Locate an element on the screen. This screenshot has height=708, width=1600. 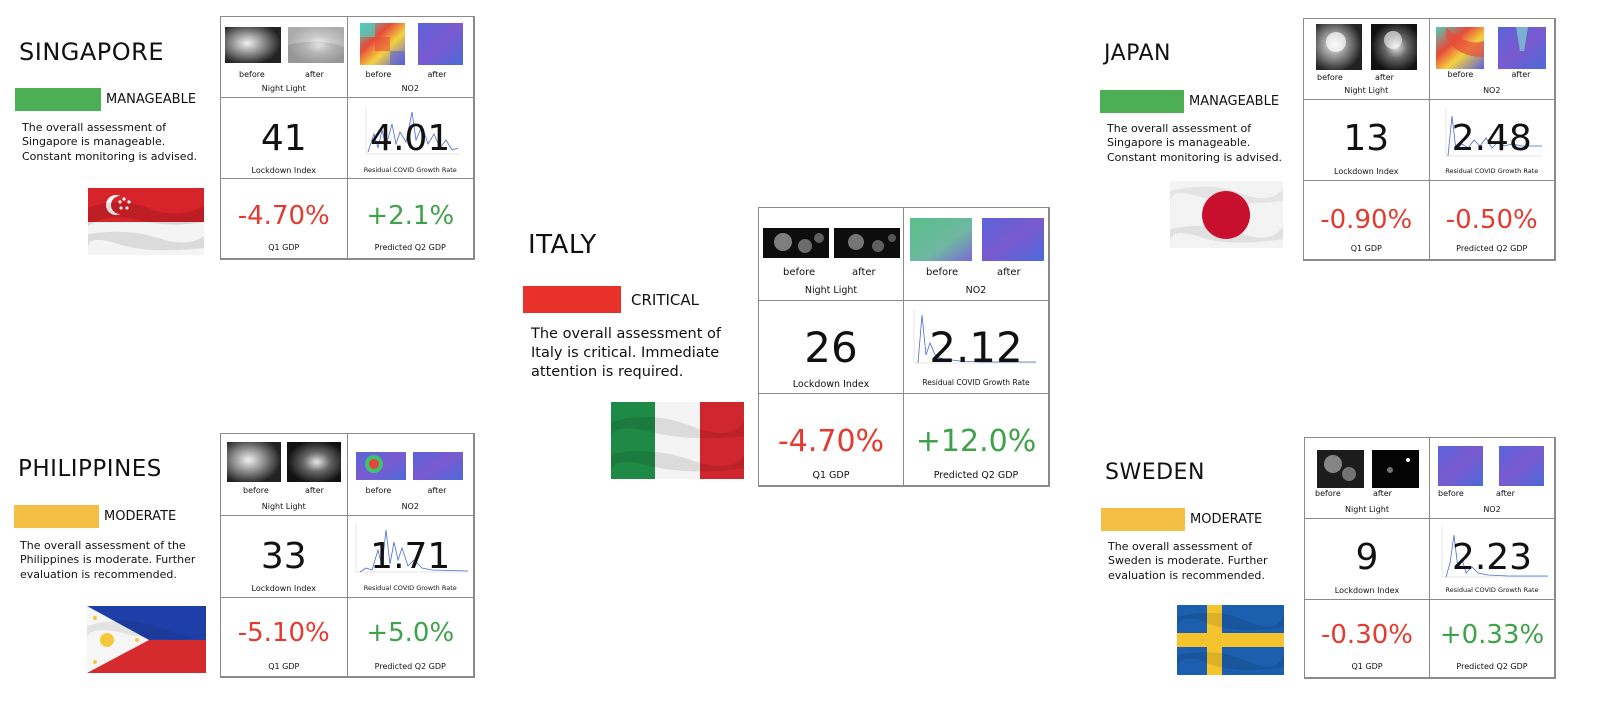
residual-cell: 2.12 Residual COVID Growth Rate is located at coordinates (976, 347).